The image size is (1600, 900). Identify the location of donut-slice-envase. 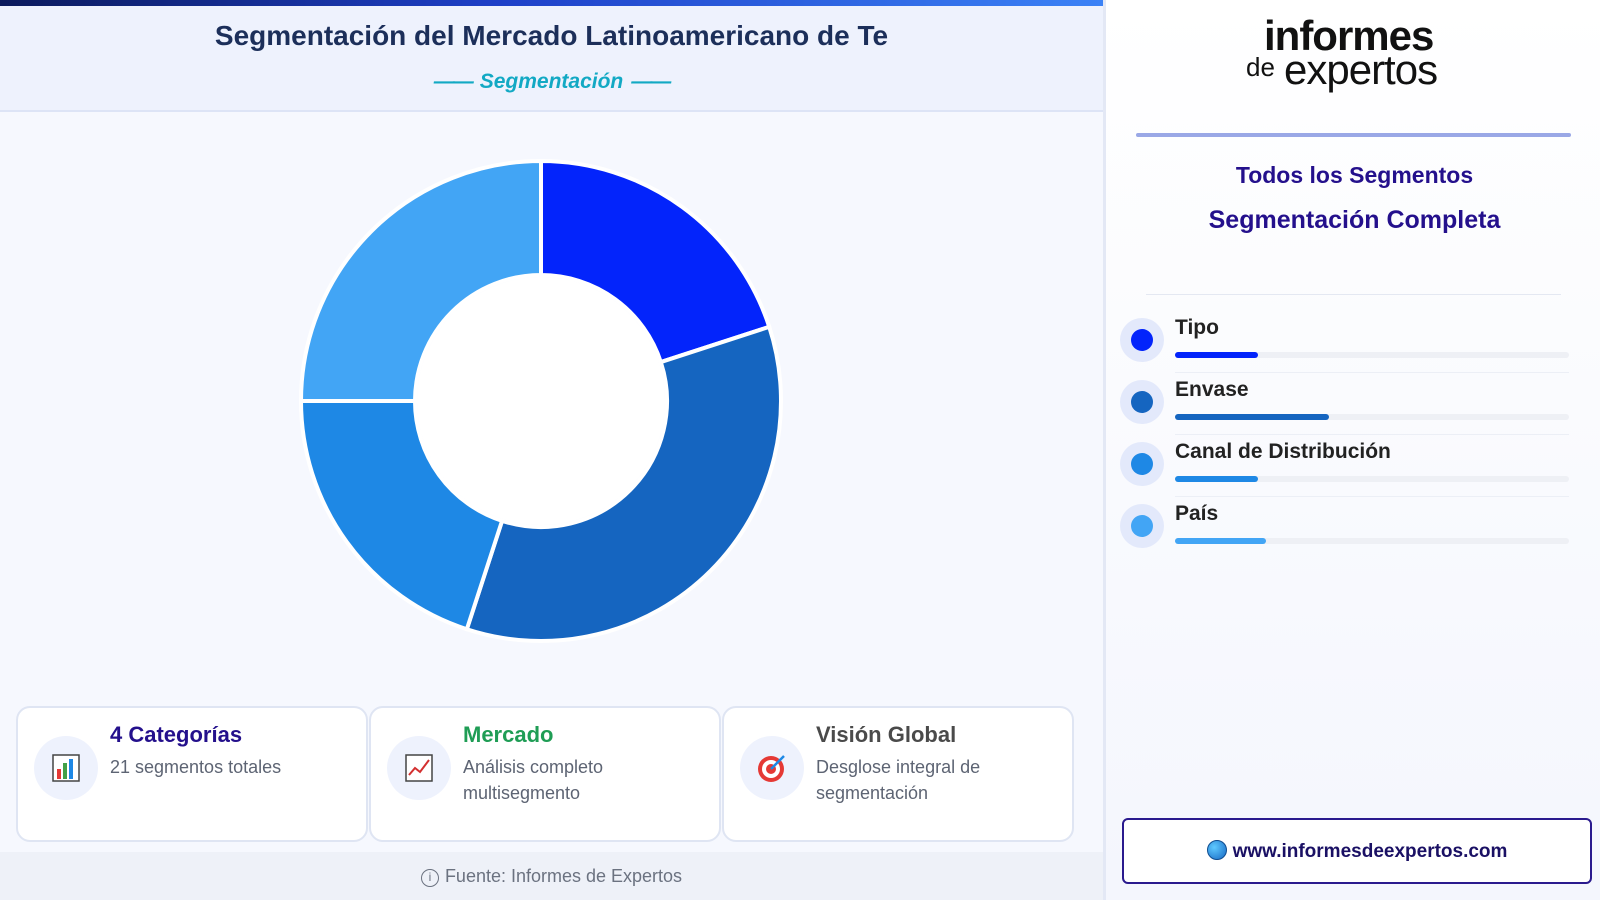
(623, 483).